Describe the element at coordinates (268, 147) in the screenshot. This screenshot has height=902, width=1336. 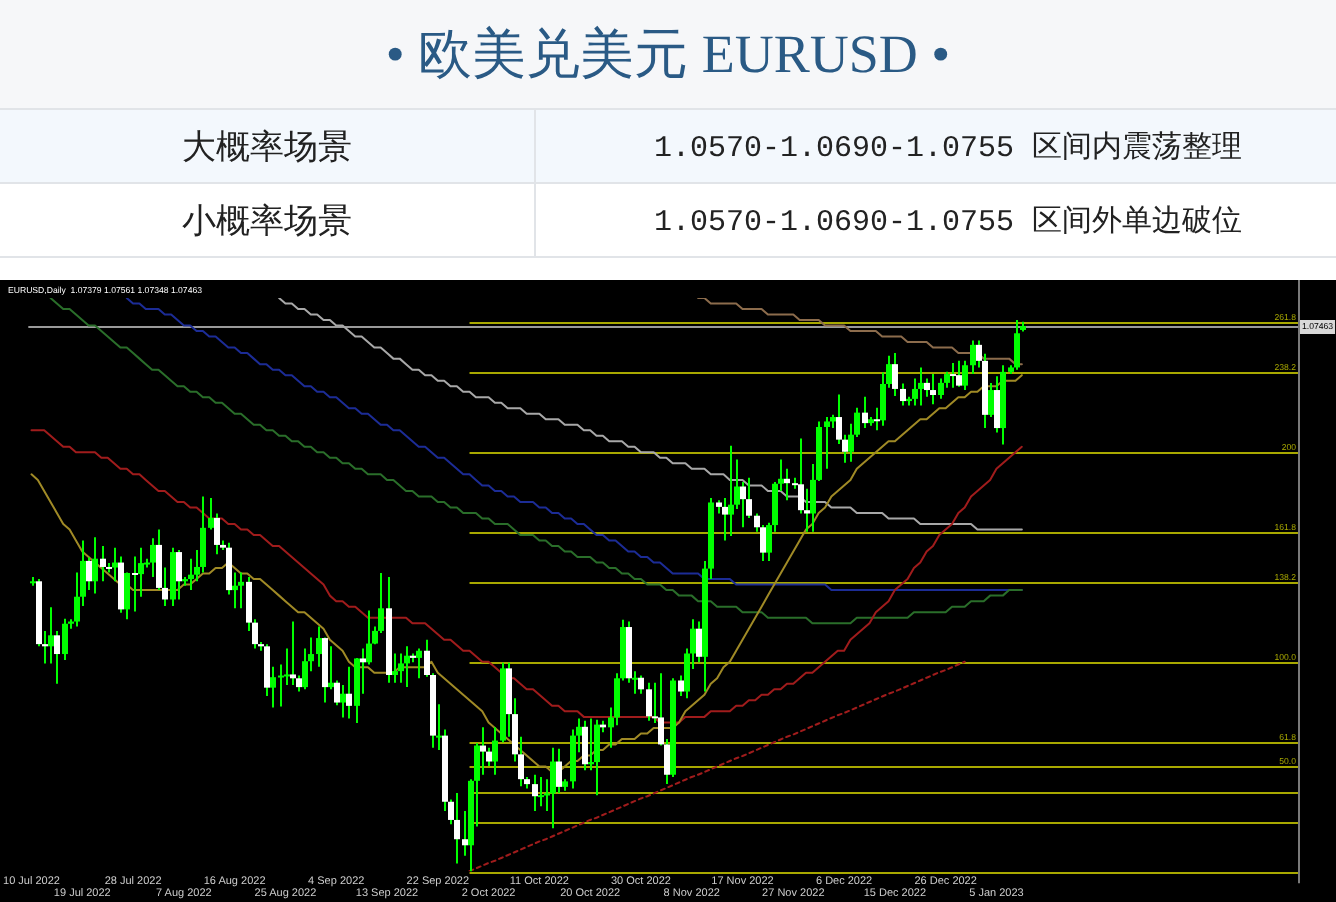
I see `text: 大概率场景` at that location.